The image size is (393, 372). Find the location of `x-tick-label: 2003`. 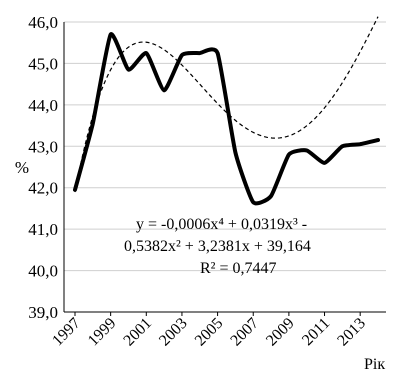

x-tick-label: 2003 is located at coordinates (173, 332).